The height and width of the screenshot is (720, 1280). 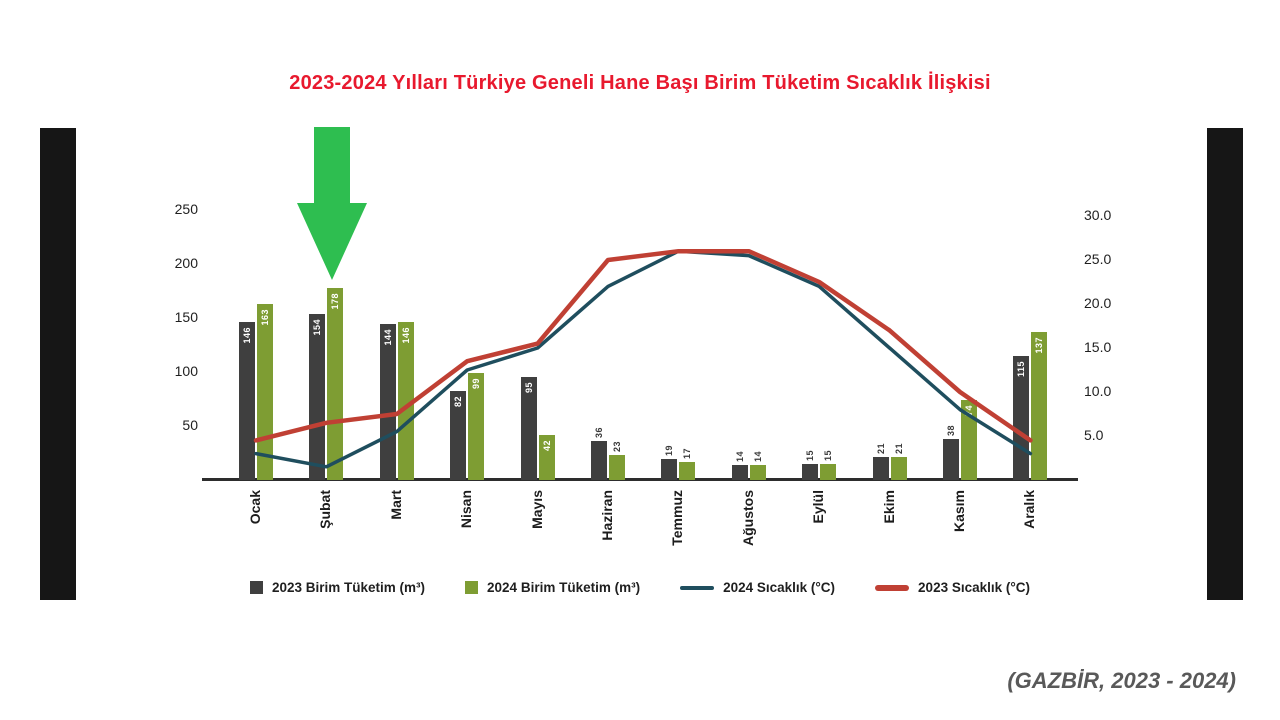 I want to click on bar-2024-mayıs, so click(x=546, y=457).